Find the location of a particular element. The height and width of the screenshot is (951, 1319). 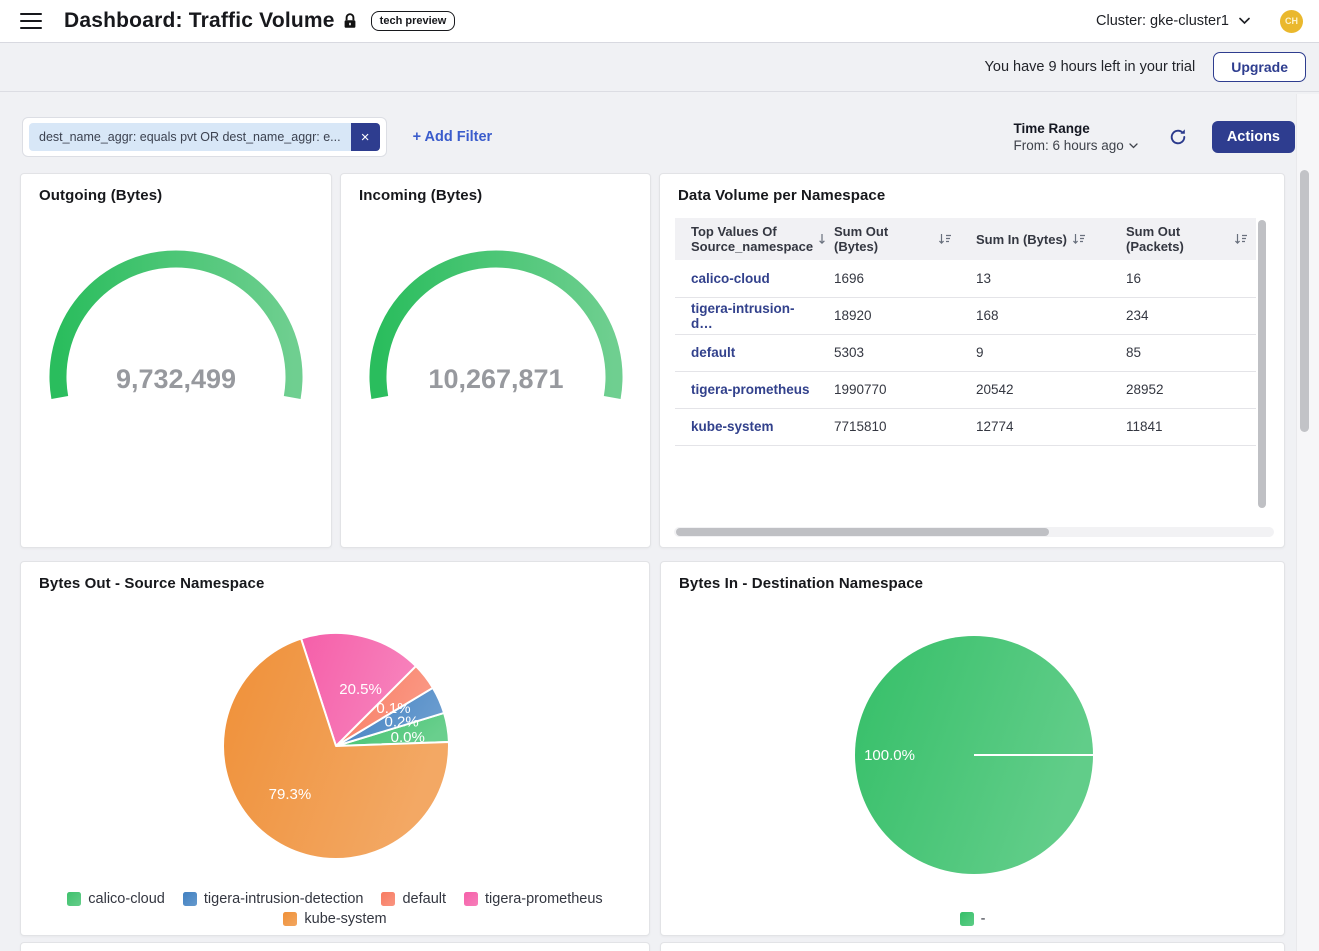

refresh-icon is located at coordinates (1178, 137).